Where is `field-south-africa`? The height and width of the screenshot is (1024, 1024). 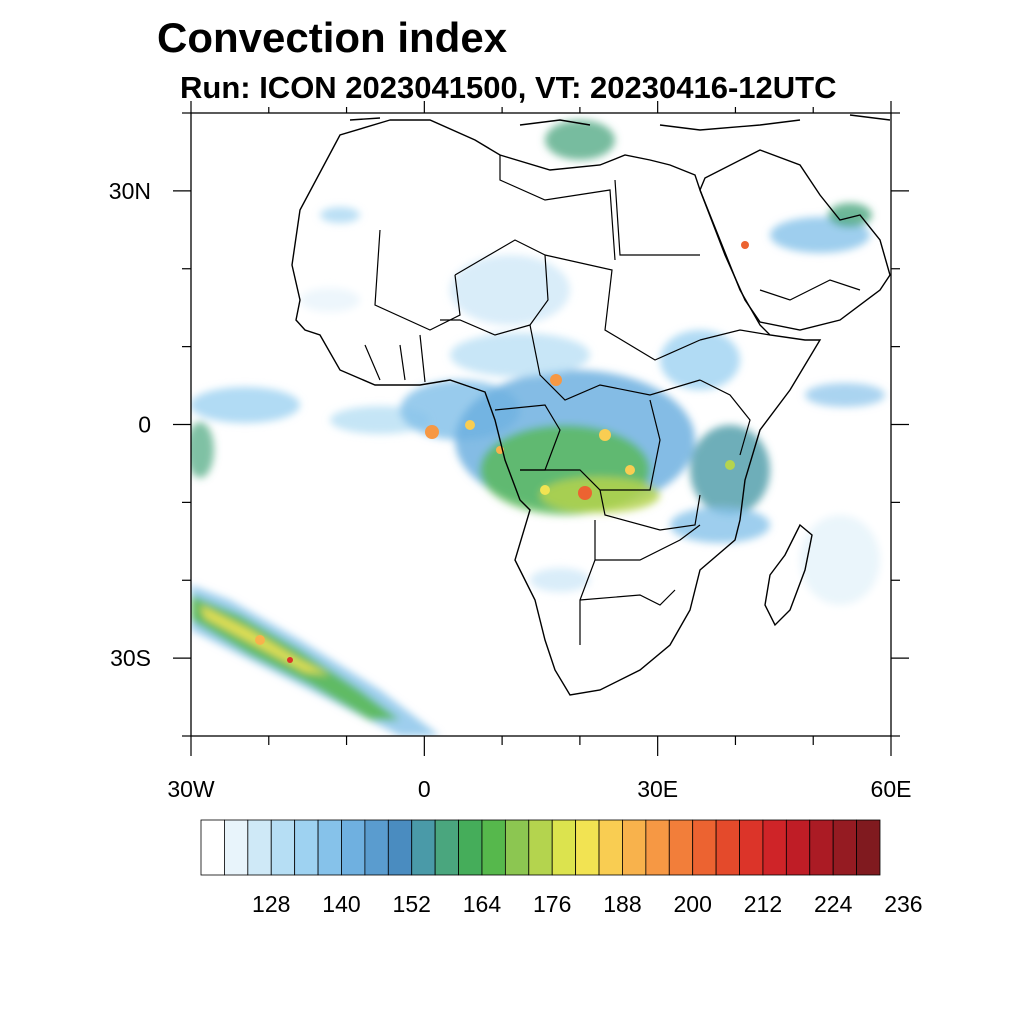
field-south-africa is located at coordinates (560, 580).